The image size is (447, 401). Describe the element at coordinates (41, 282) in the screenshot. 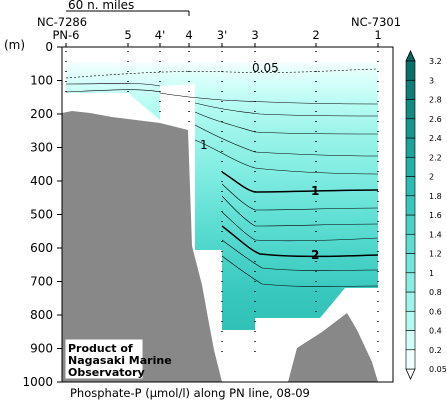

I see `y-tick-label: 700` at that location.